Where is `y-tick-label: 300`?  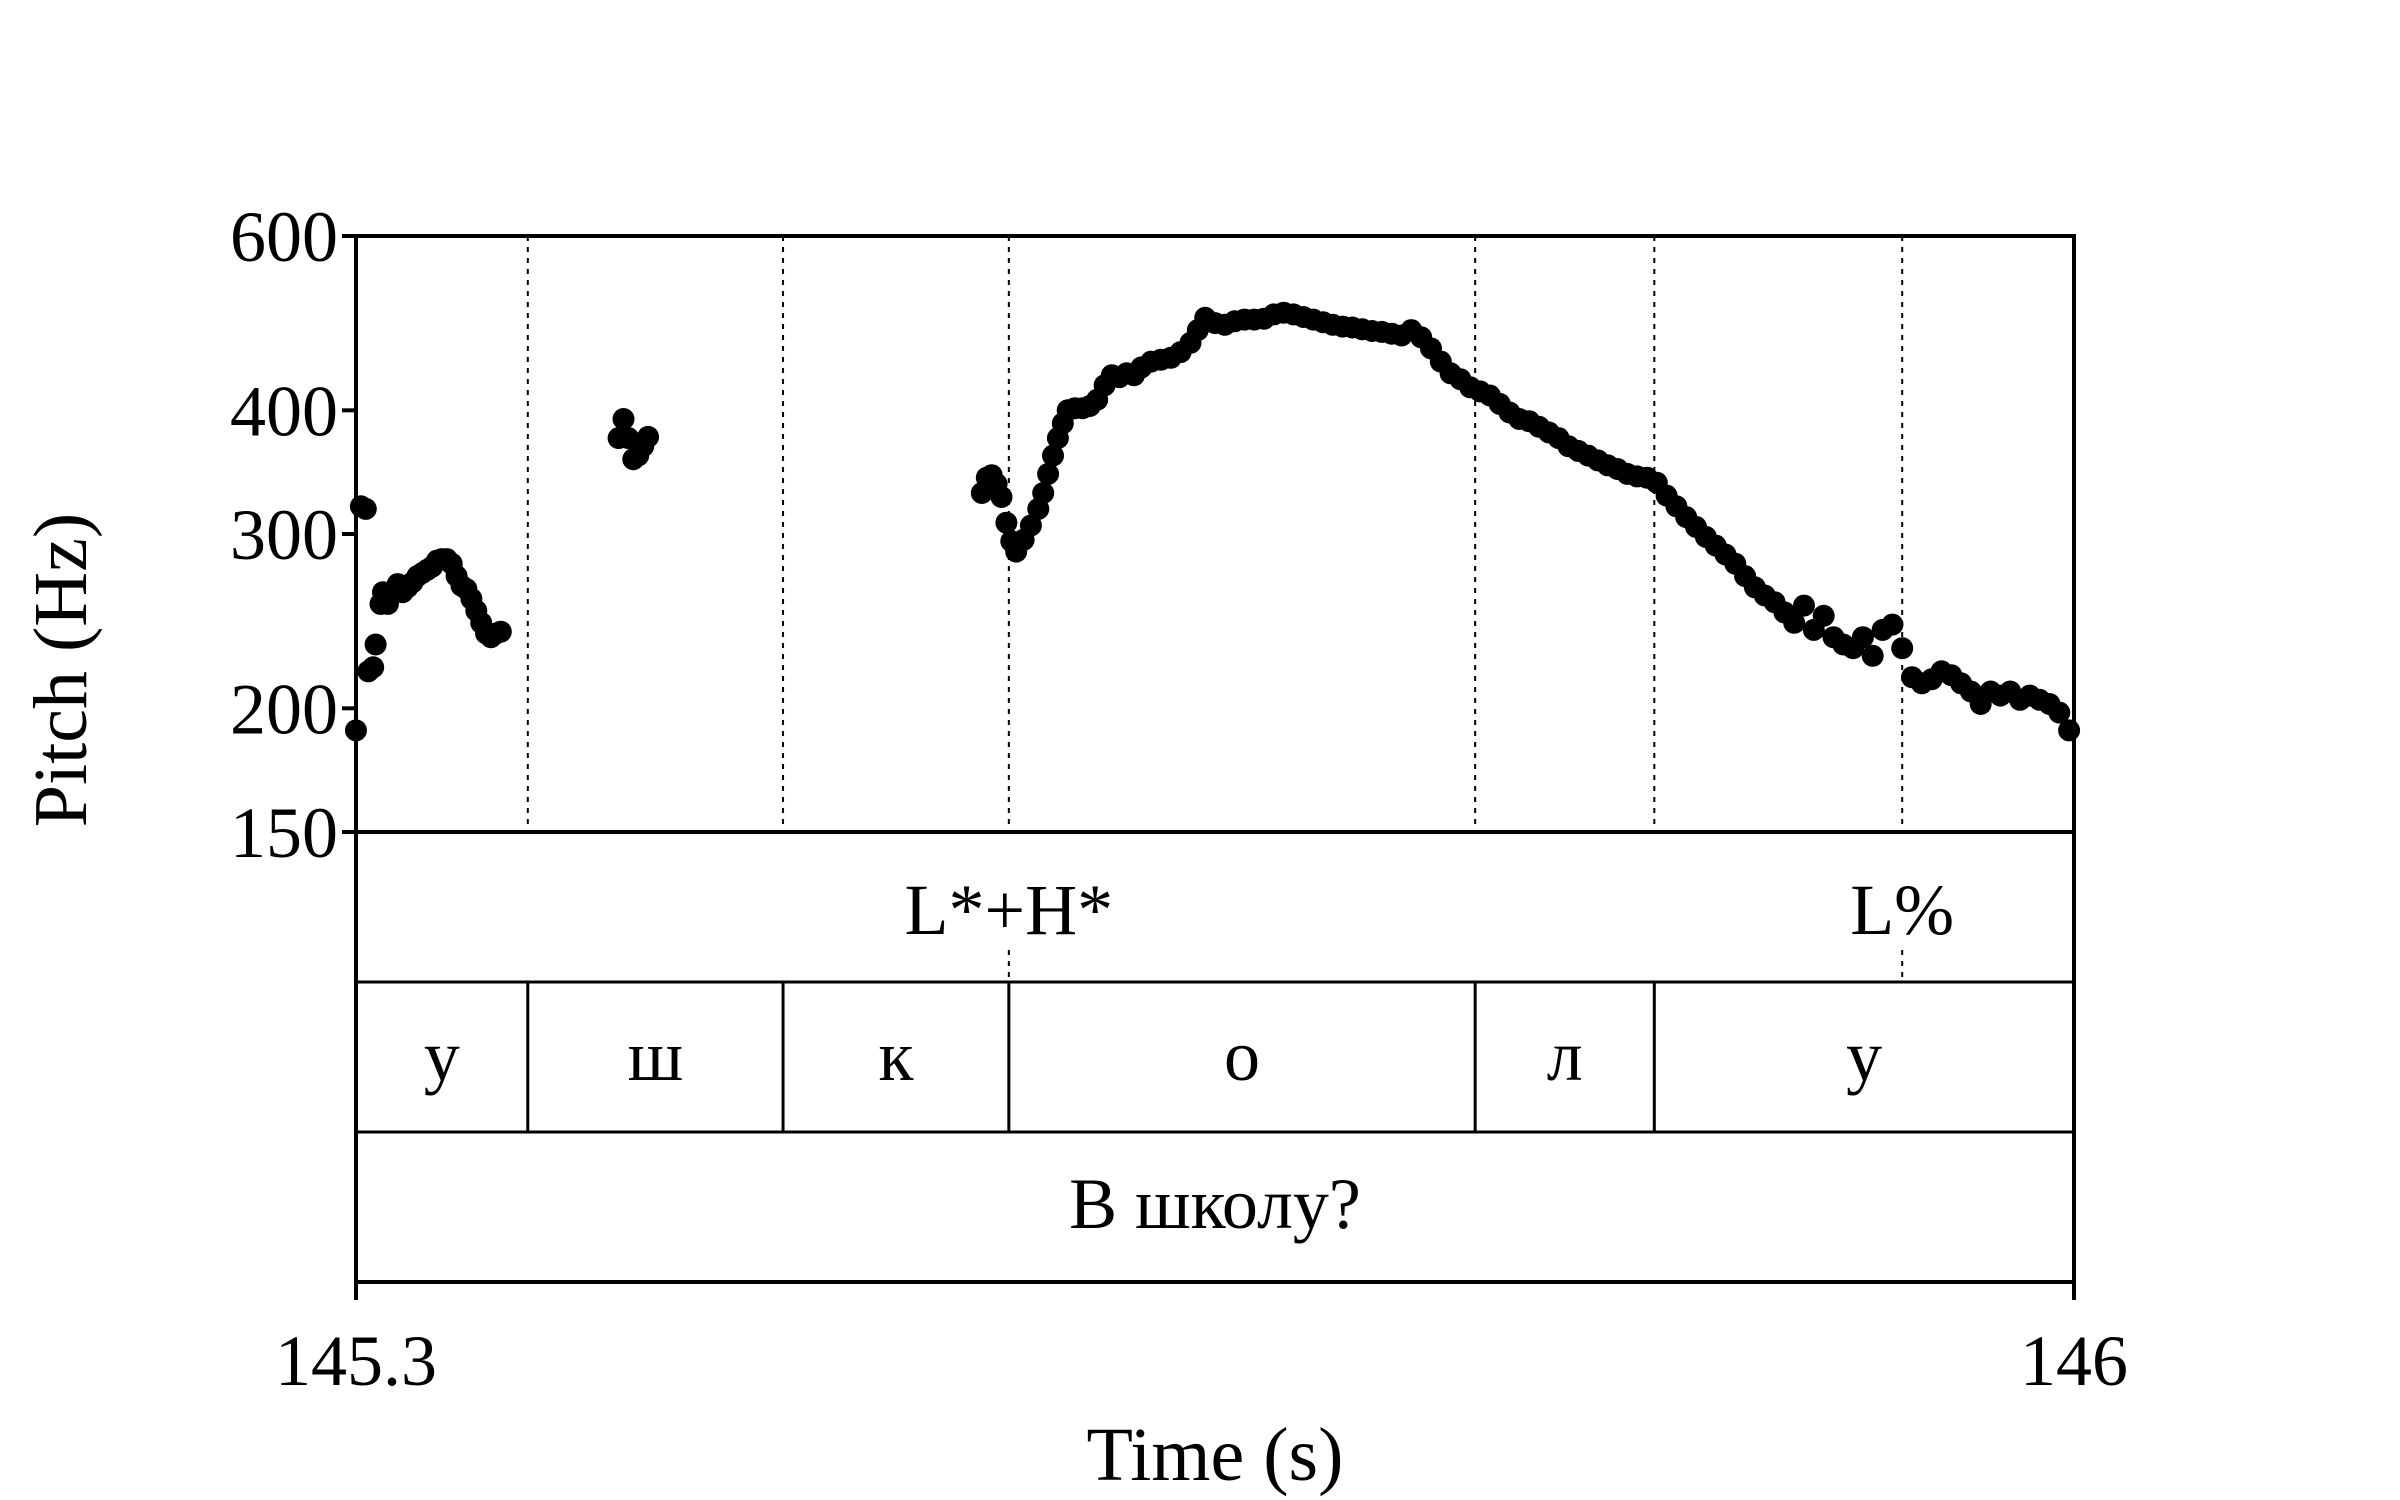 y-tick-label: 300 is located at coordinates (284, 535).